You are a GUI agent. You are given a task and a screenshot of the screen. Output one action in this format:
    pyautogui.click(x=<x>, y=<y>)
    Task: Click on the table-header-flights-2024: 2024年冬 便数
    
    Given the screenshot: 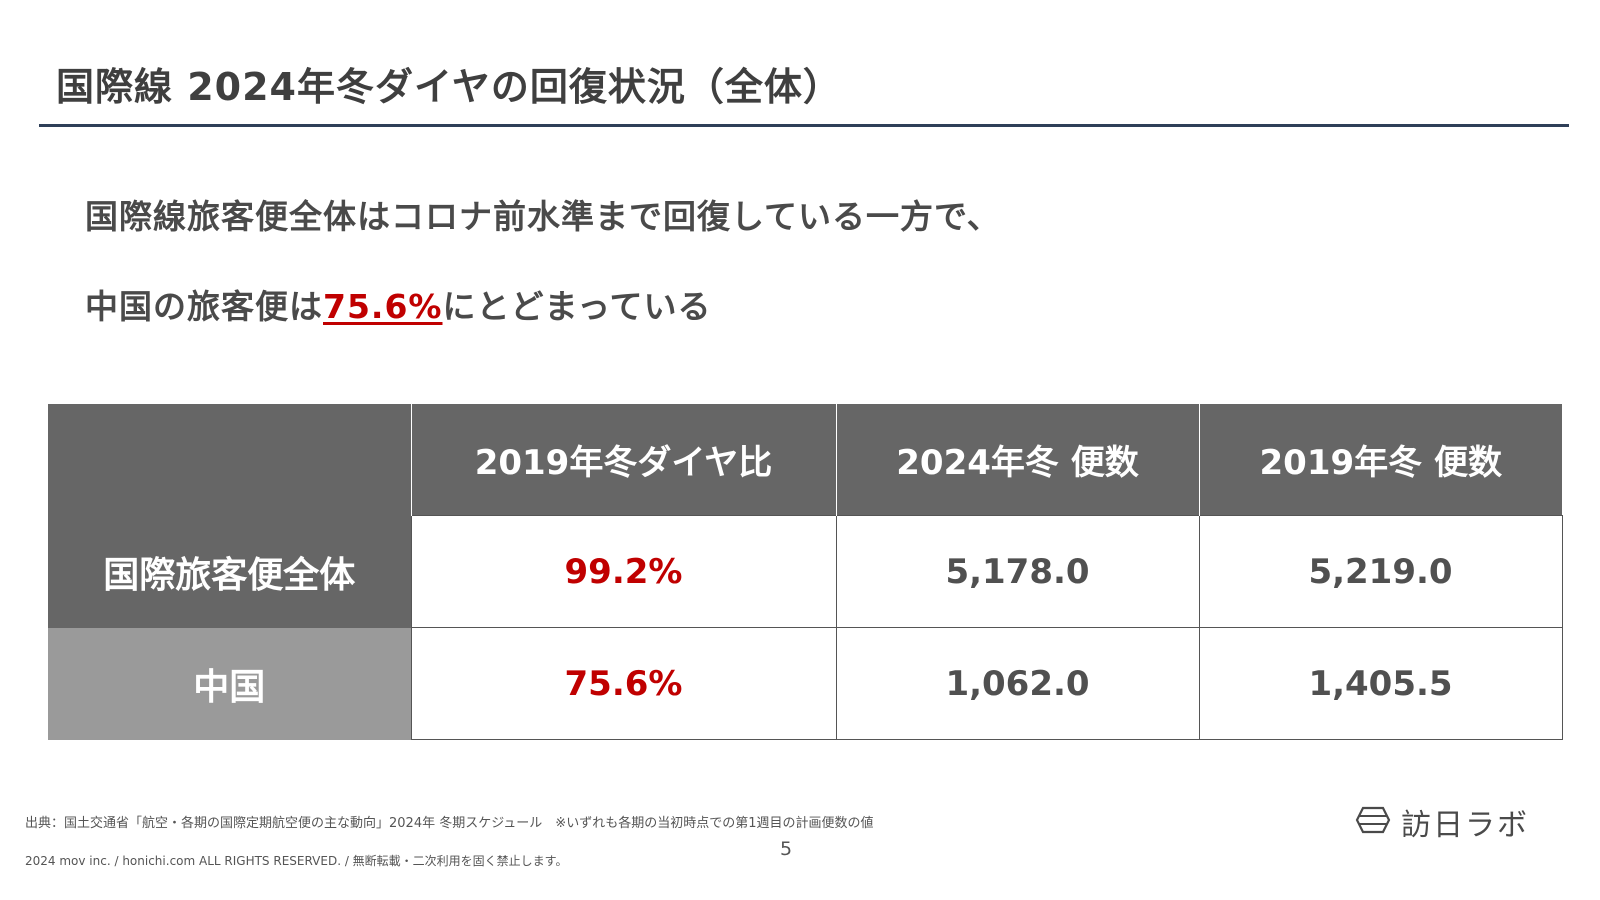 What is the action you would take?
    pyautogui.click(x=1017, y=460)
    